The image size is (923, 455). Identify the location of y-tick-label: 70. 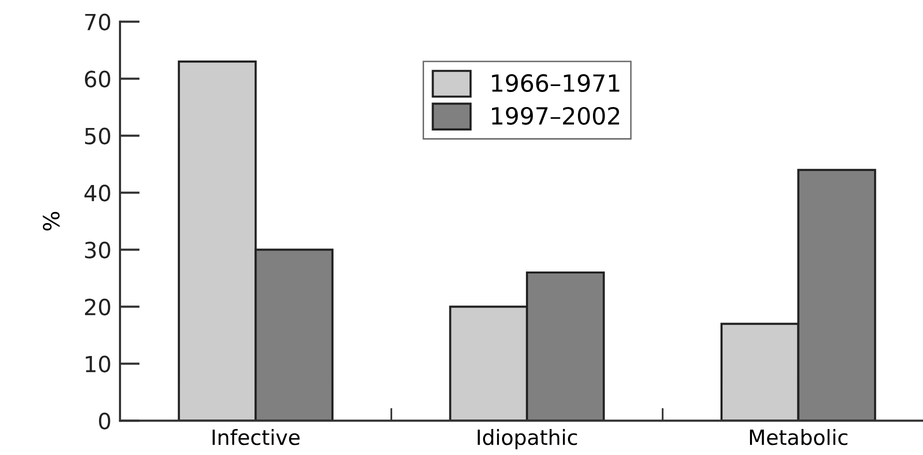
(97, 22).